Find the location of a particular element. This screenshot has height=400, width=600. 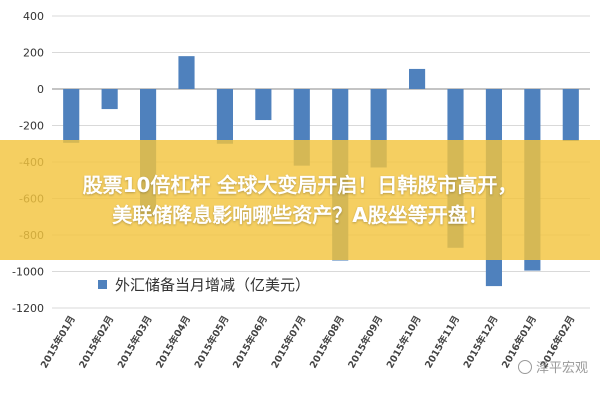

watermark-text: 泽平宏观 is located at coordinates (561, 368).